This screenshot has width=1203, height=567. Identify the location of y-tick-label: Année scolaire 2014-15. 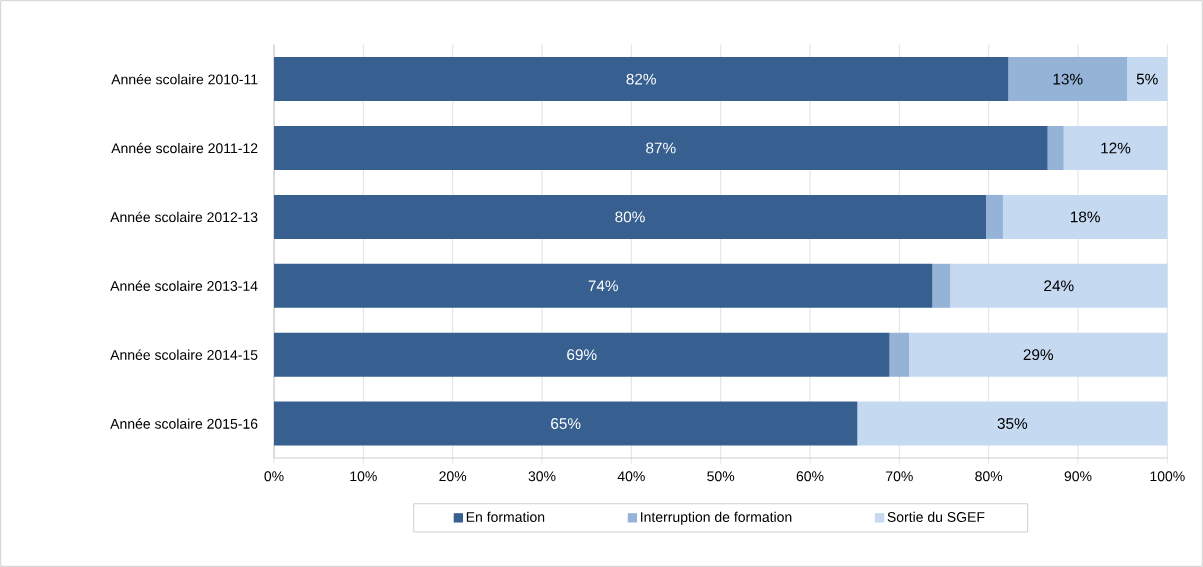
(184, 354).